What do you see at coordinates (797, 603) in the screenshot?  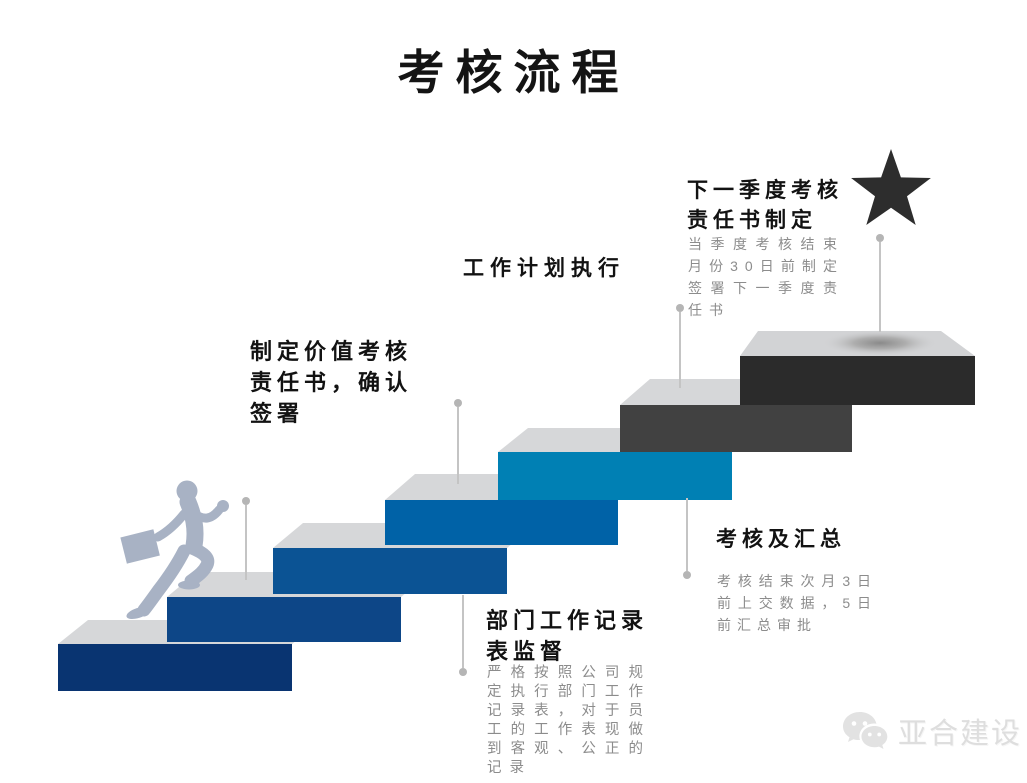 I see `desc-assess-summary: 考核结束次月3日前上交数据，5日前汇总审批` at bounding box center [797, 603].